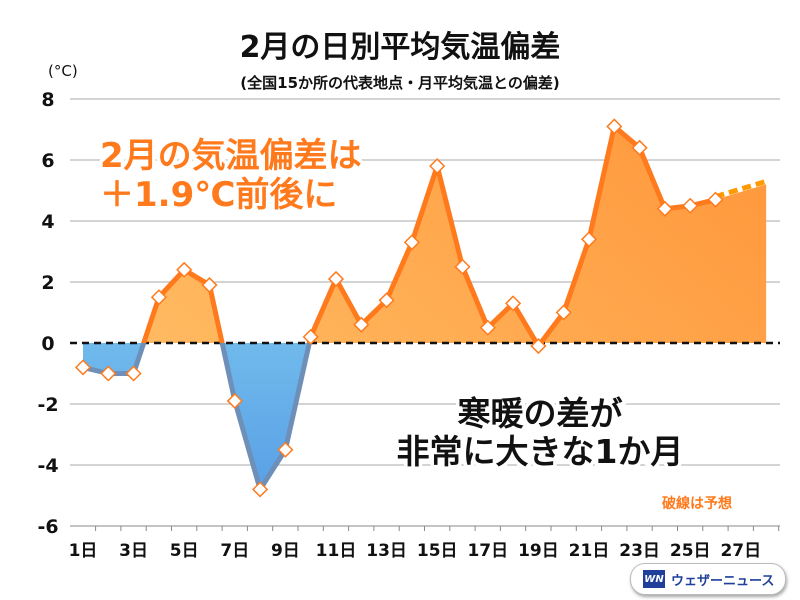 The height and width of the screenshot is (600, 800). Describe the element at coordinates (540, 413) in the screenshot. I see `annotation-note-line1: 寒暖の差が` at that location.